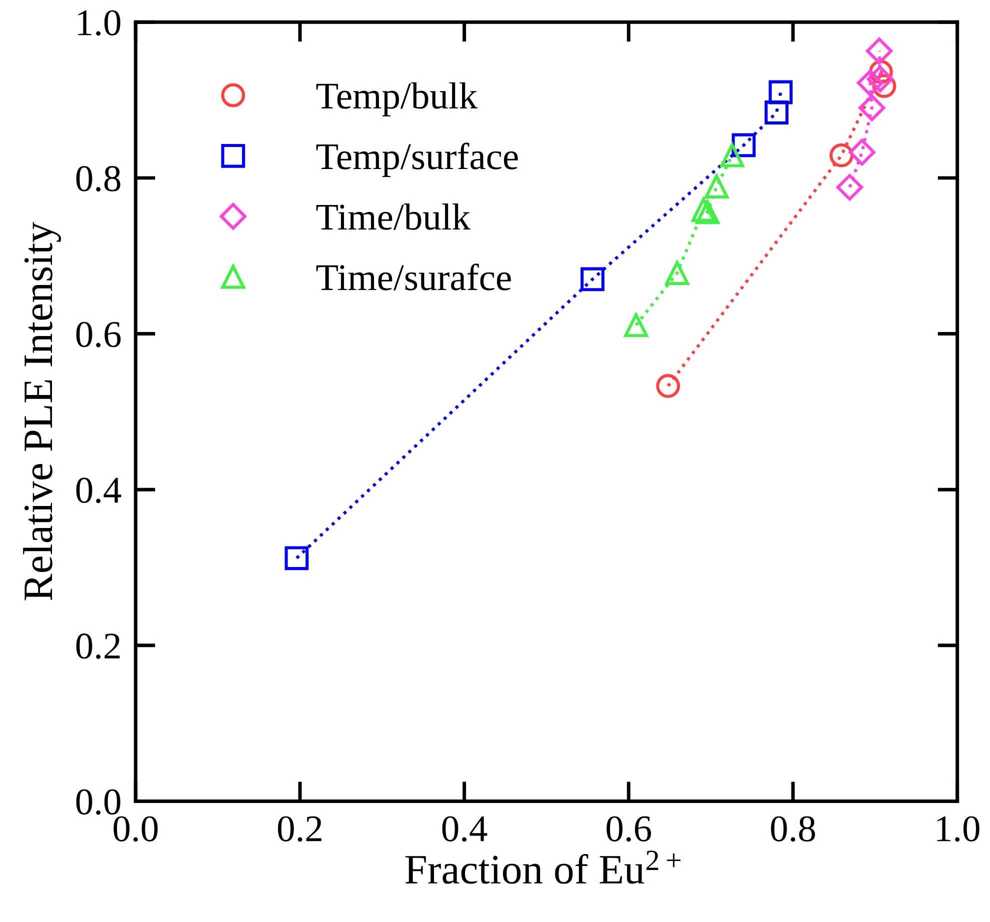 This screenshot has width=990, height=922. Describe the element at coordinates (98, 335) in the screenshot. I see `y-tick-label: 0.6` at that location.